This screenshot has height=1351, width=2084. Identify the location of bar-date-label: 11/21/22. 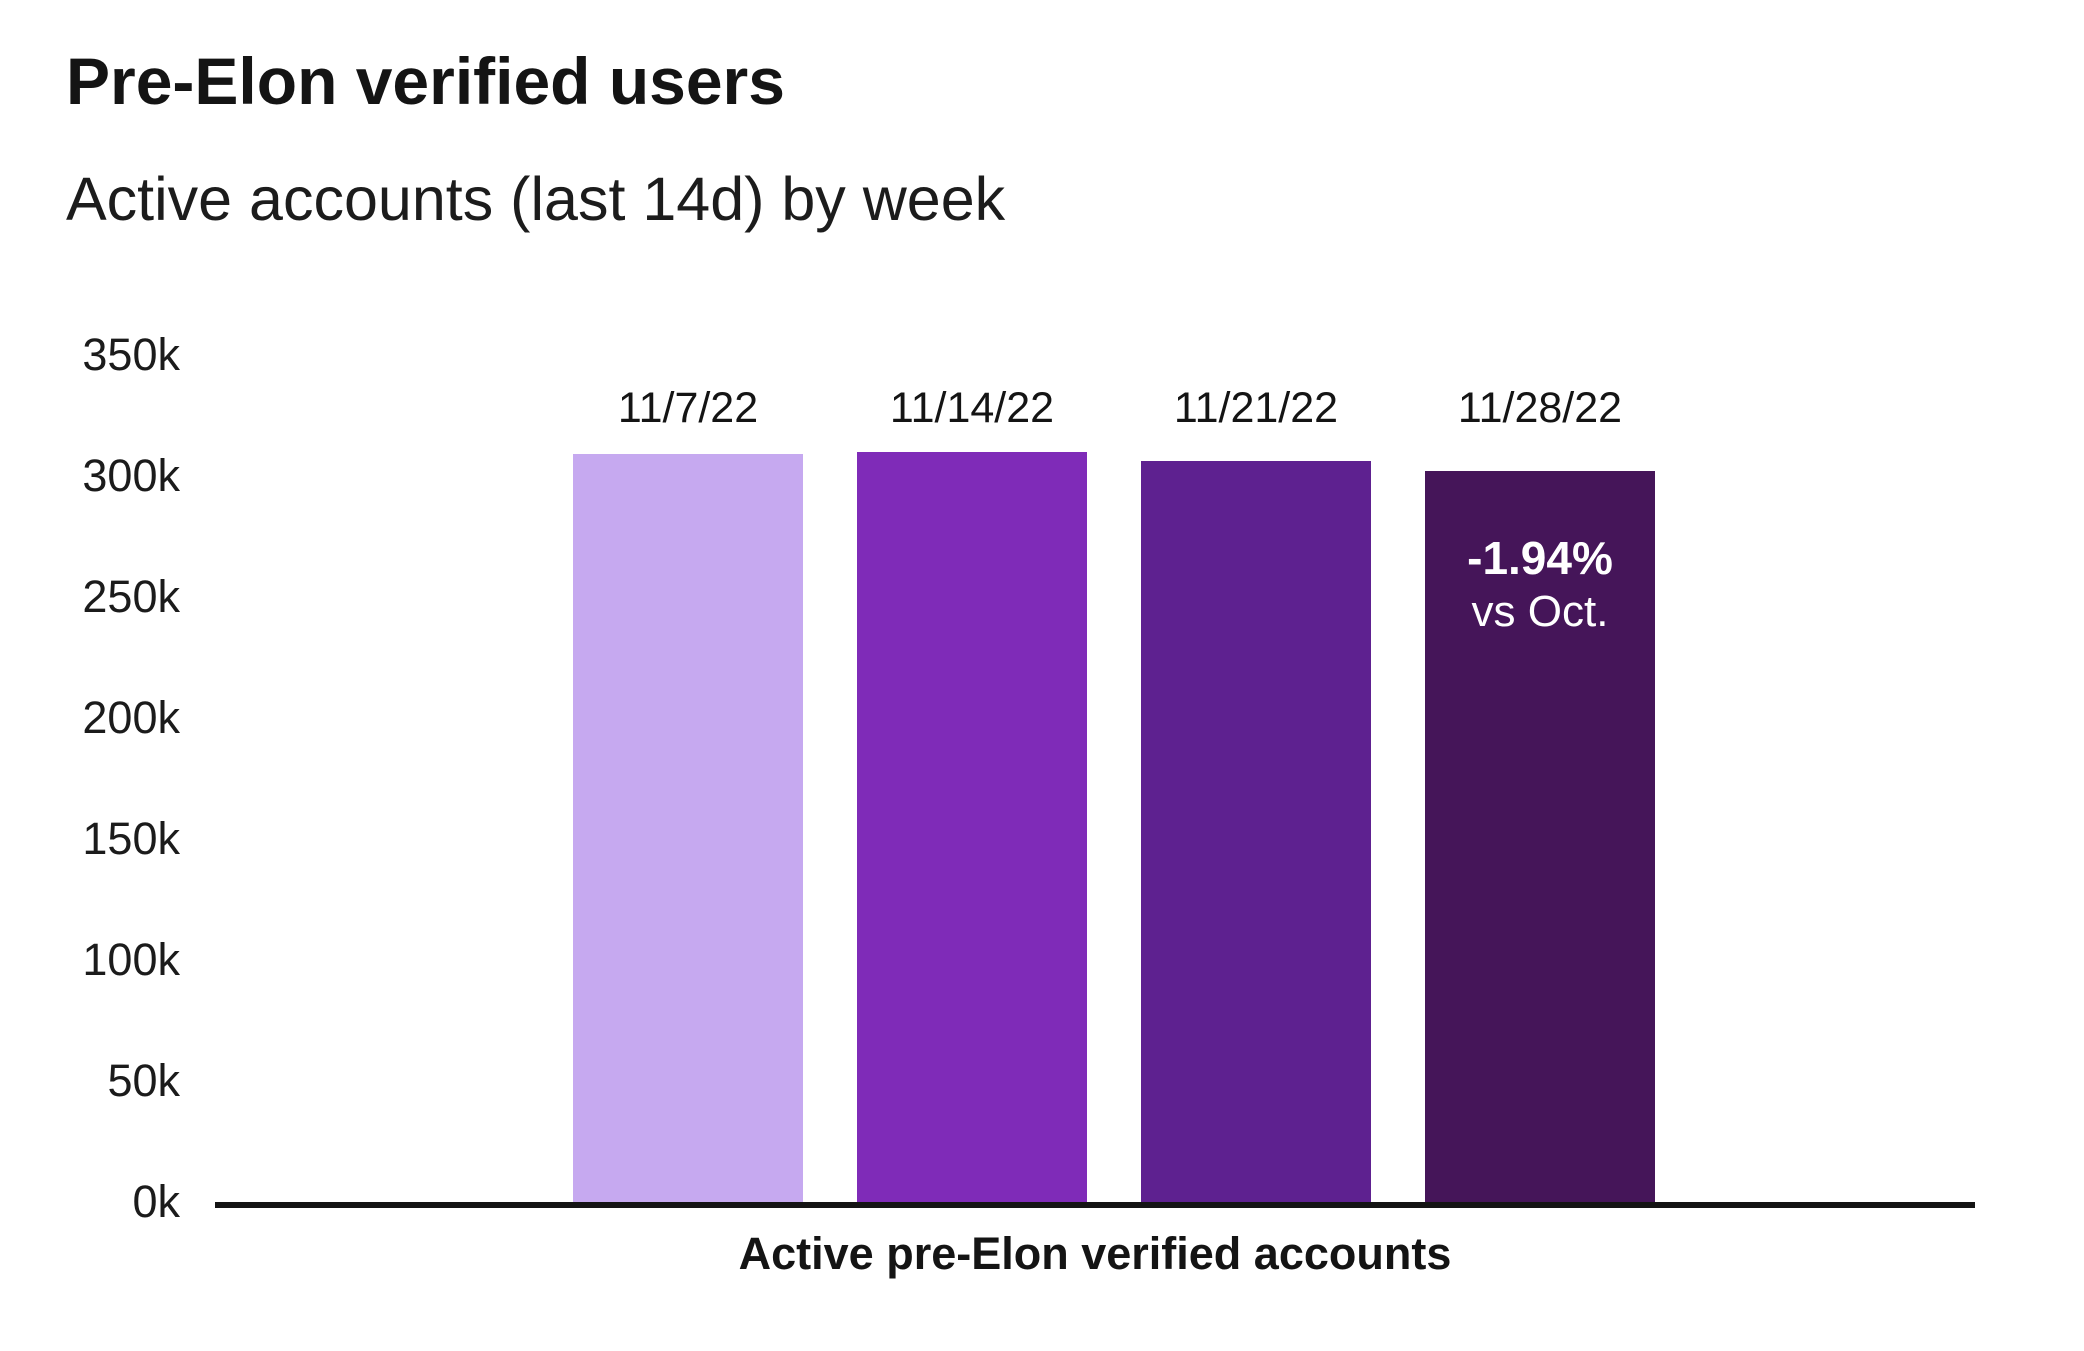
(1256, 408).